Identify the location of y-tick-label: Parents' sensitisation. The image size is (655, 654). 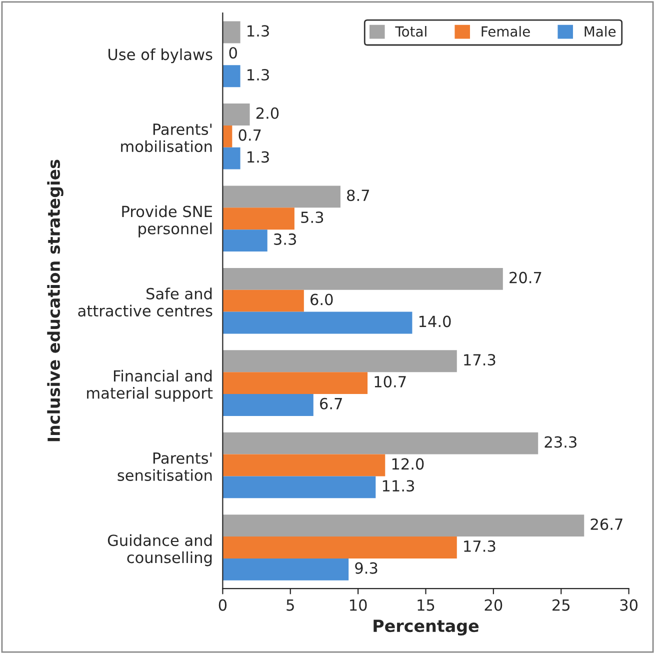
(165, 467).